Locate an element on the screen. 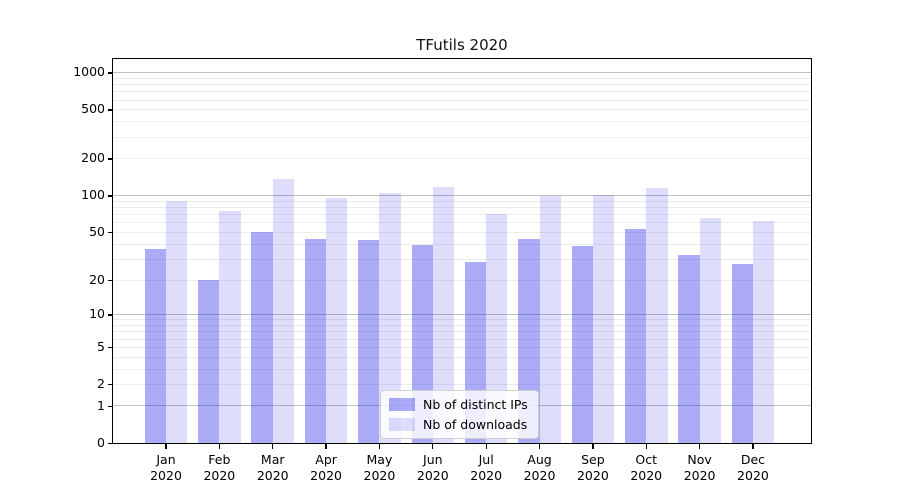 The width and height of the screenshot is (900, 500). bar-downloads-sep is located at coordinates (603, 318).